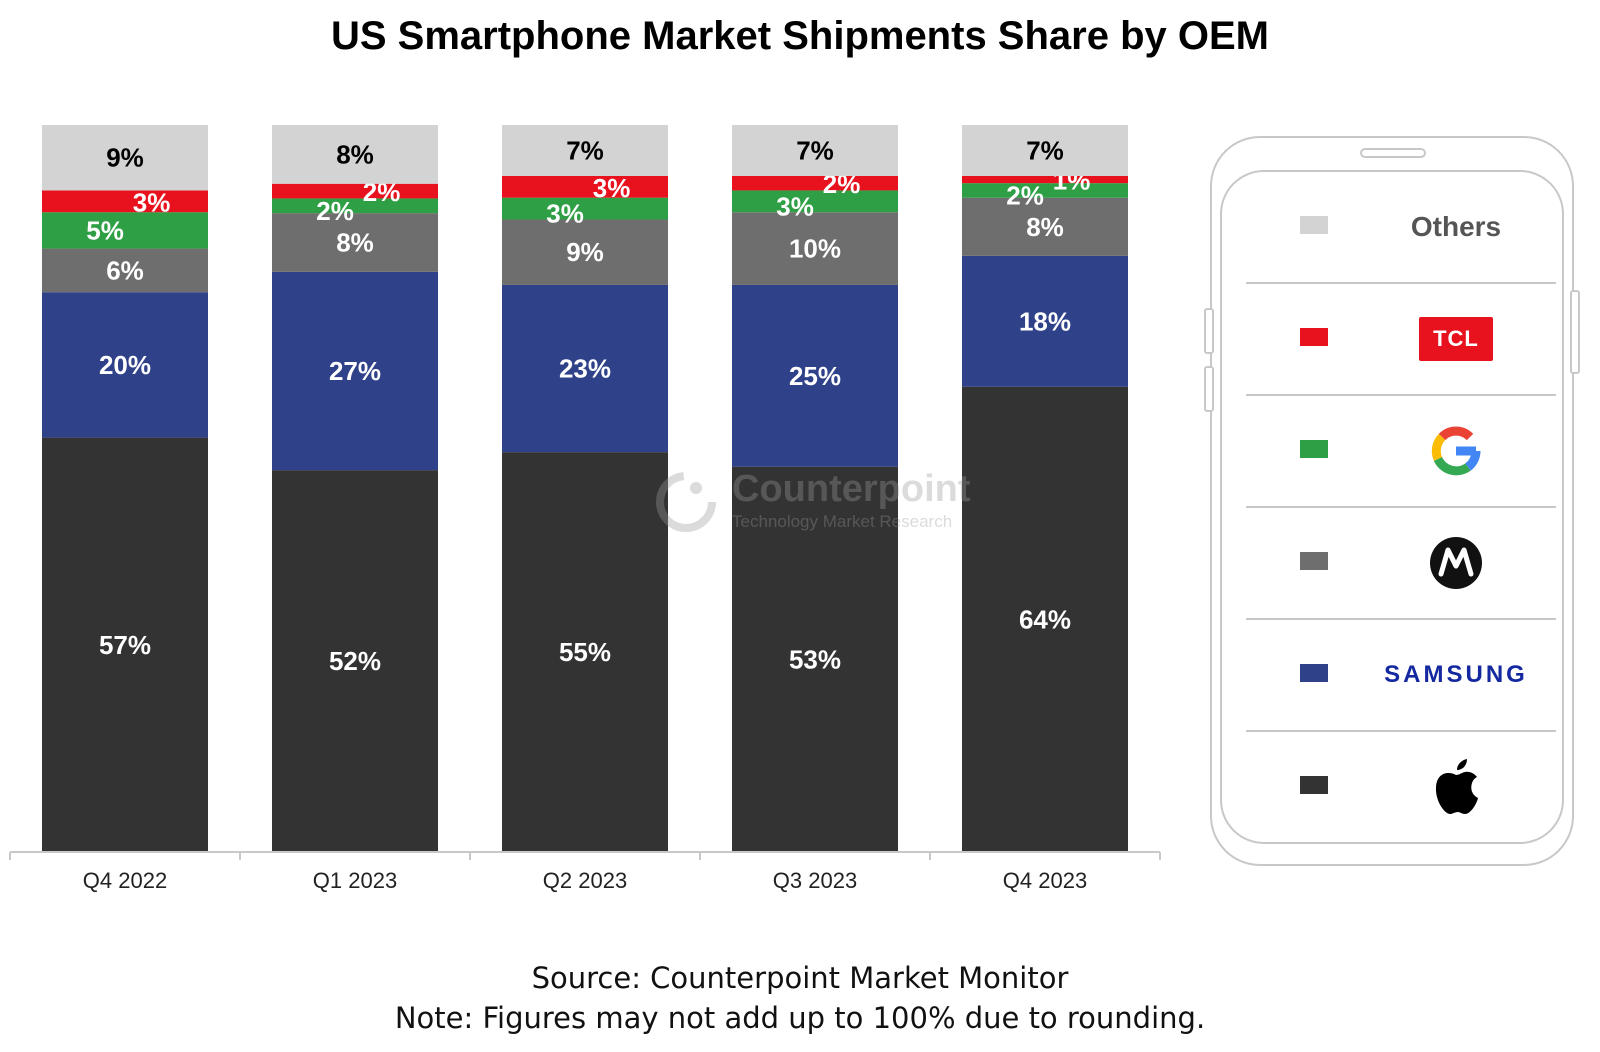 The width and height of the screenshot is (1600, 1052). Describe the element at coordinates (1456, 451) in the screenshot. I see `google-logo-icon` at that location.